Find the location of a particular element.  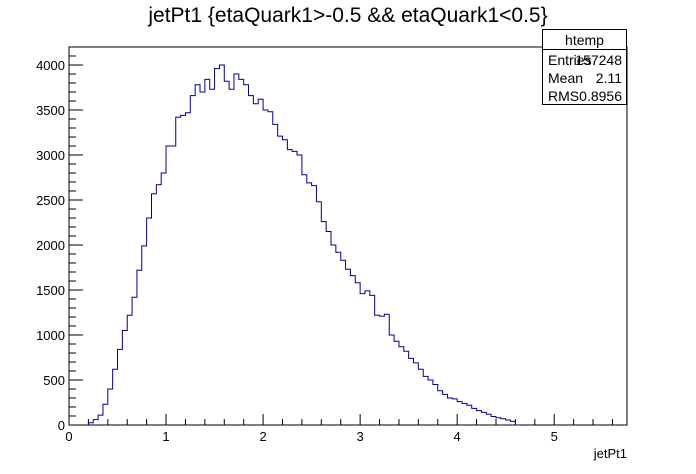

stats-row-mean: Mean 2.11 is located at coordinates (585, 78).